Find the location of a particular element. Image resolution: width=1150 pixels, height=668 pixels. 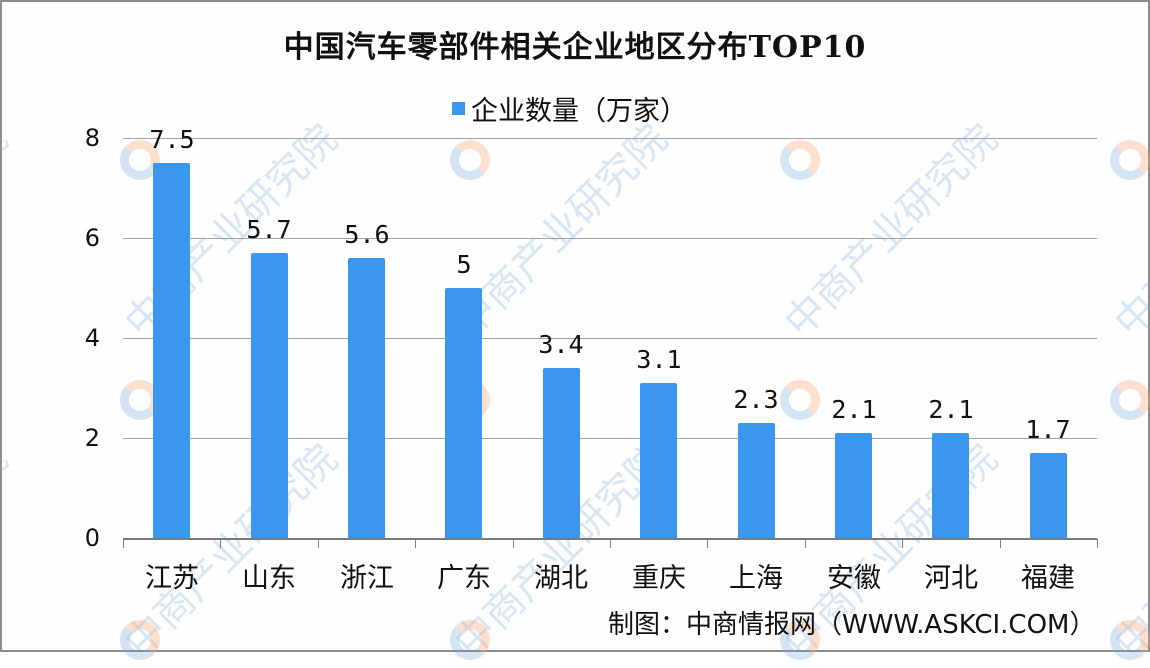

value-label: 3.4 is located at coordinates (561, 344).